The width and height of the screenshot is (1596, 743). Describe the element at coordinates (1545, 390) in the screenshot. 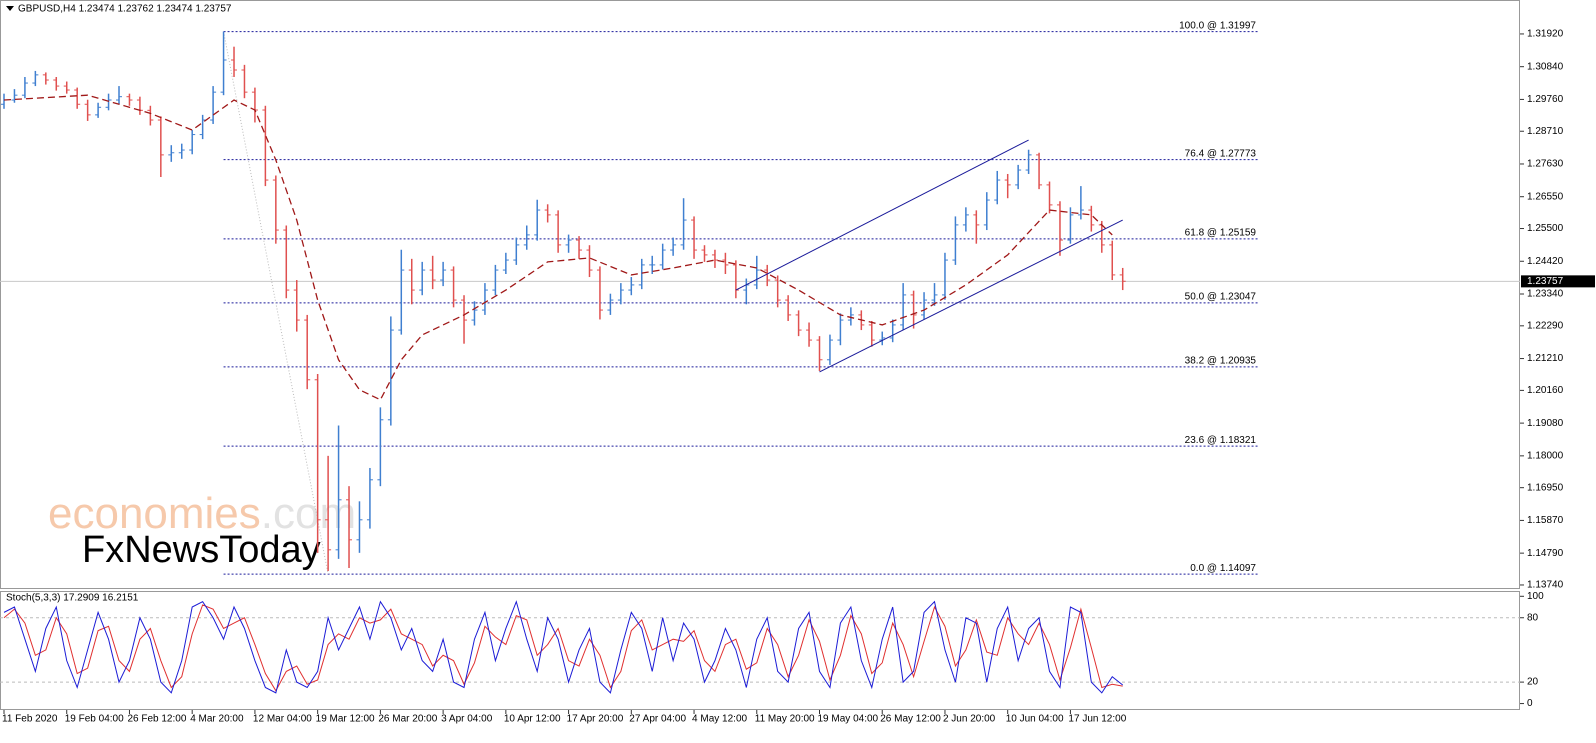

I see `y-tick-label: 1.20160` at that location.